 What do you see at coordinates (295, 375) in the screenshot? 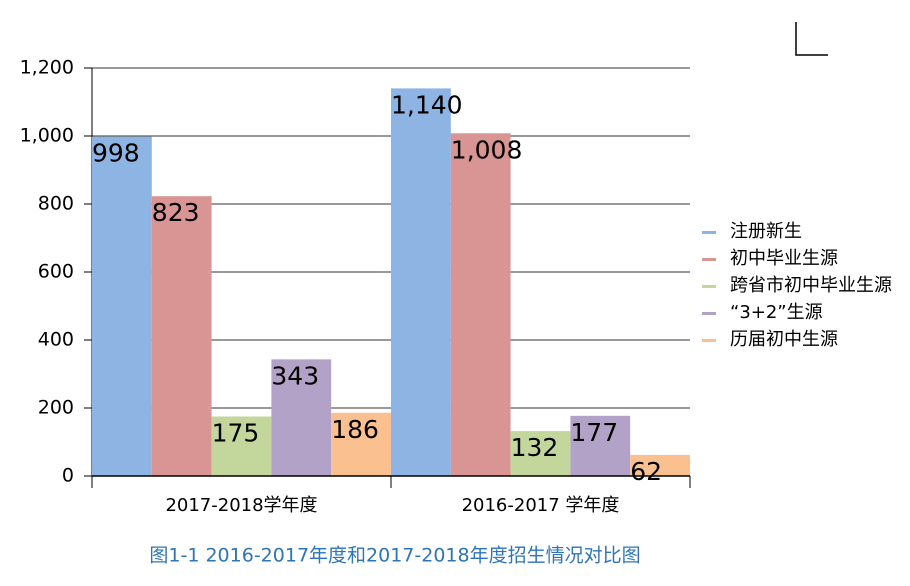
I see `data-label: 343` at bounding box center [295, 375].